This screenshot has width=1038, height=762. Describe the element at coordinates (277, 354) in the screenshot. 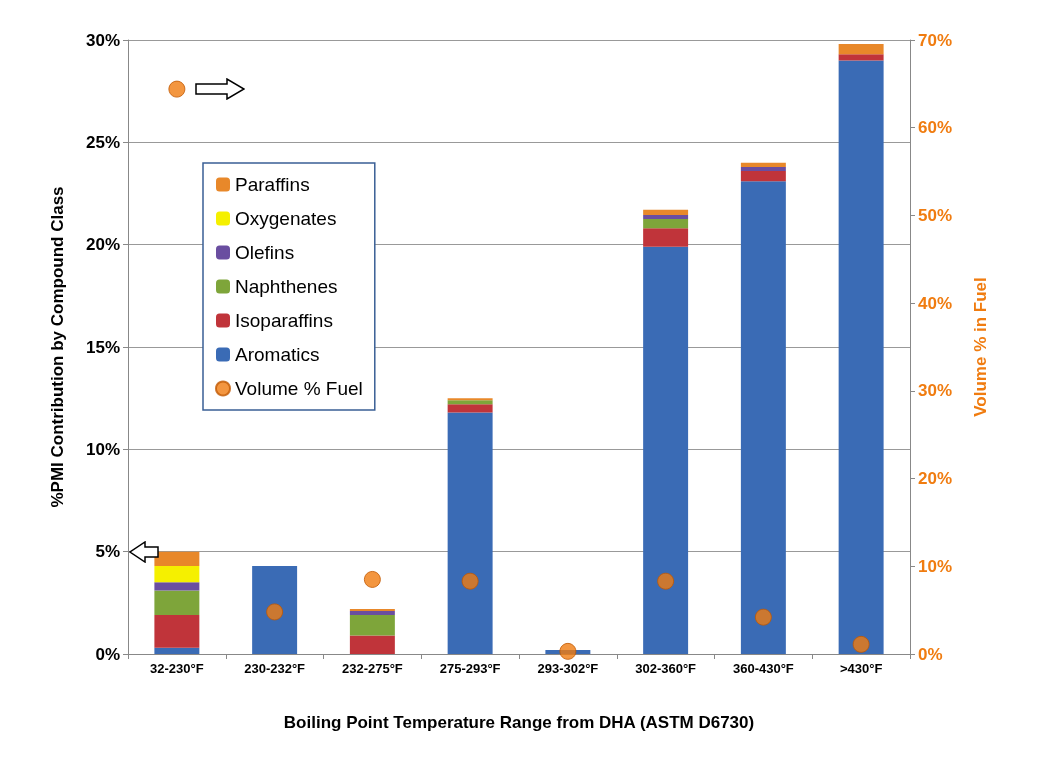

I see `legend-label: Aromatics` at that location.